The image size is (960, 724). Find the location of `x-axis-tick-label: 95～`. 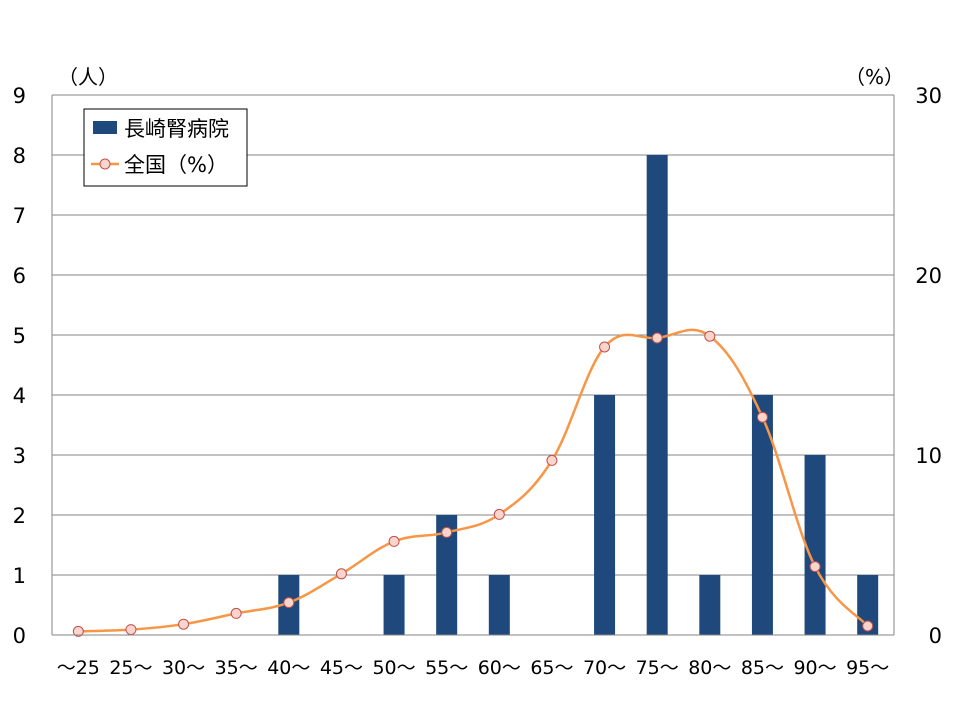

x-axis-tick-label: 95～ is located at coordinates (867, 668).